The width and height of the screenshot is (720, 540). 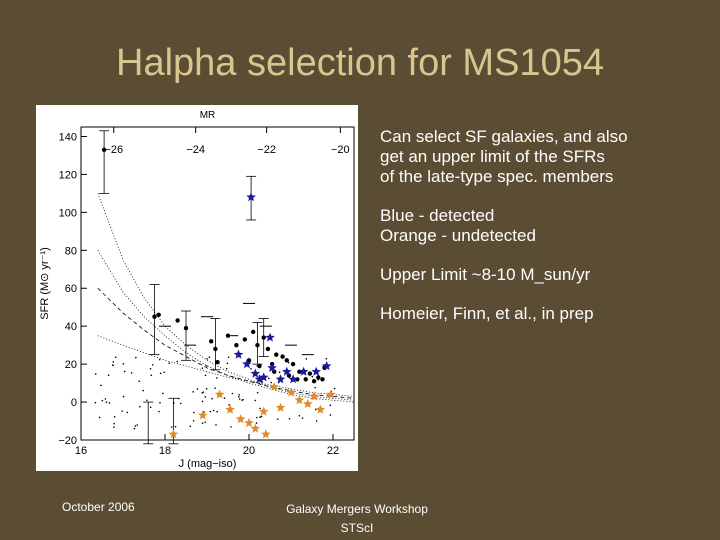 I want to click on x-tick-label: 20, so click(x=249, y=451).